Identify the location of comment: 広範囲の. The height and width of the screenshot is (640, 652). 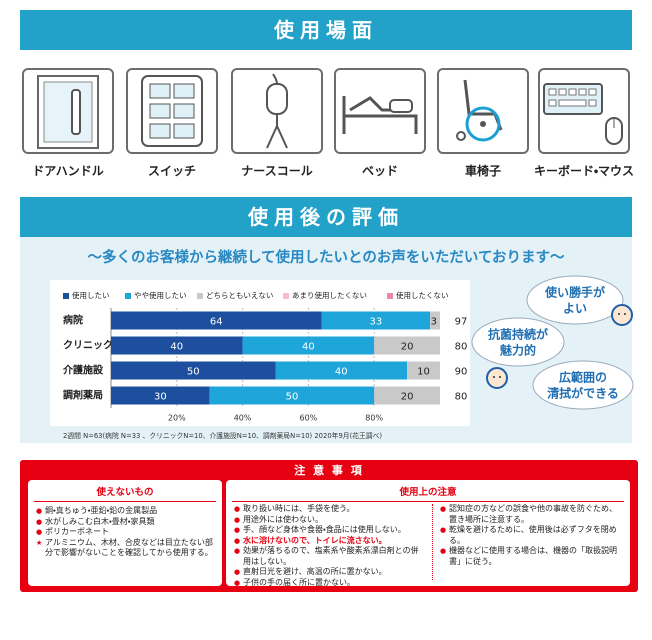
(583, 377).